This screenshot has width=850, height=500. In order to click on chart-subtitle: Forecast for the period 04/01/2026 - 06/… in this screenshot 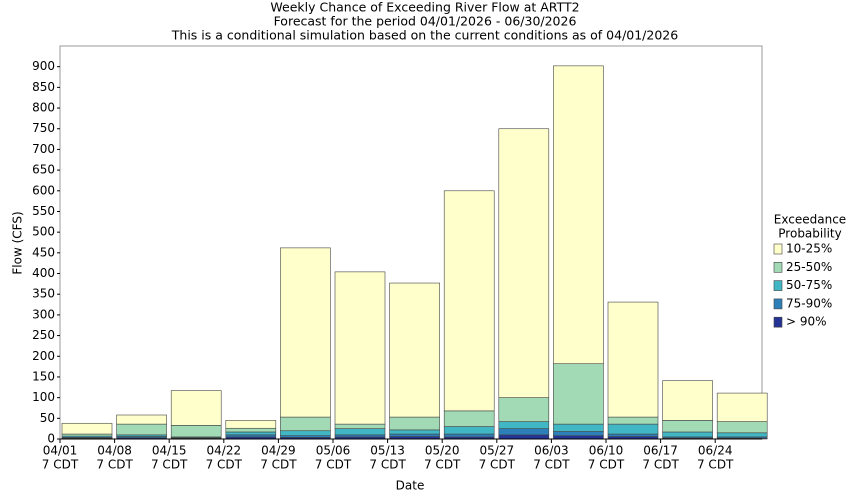, I will do `click(425, 21)`.